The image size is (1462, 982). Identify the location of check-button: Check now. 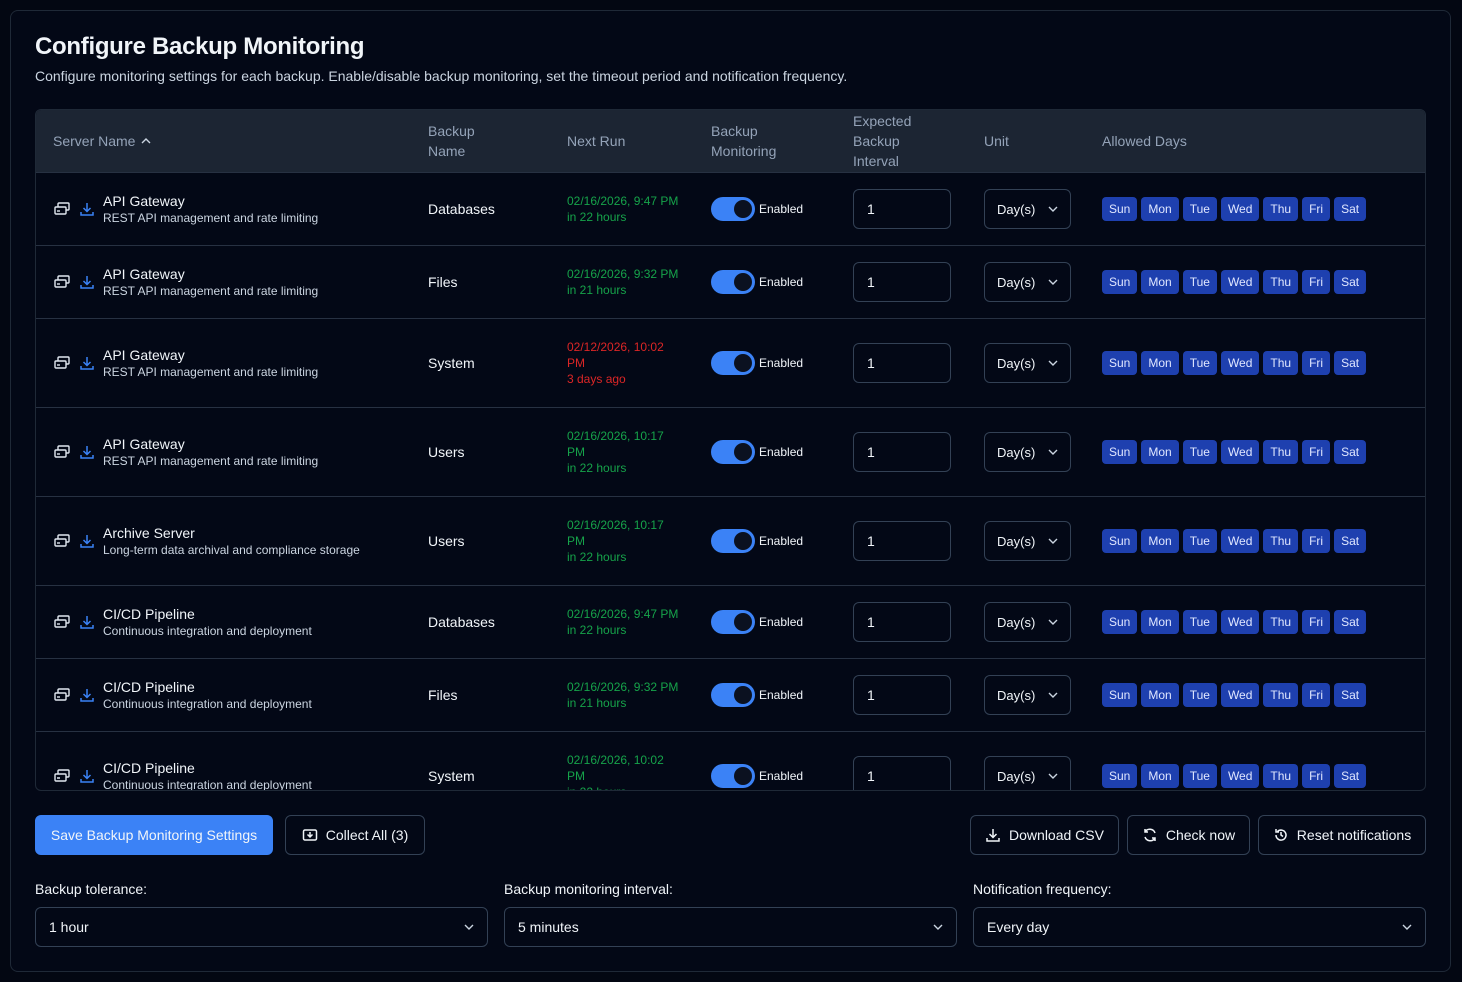
(1188, 835).